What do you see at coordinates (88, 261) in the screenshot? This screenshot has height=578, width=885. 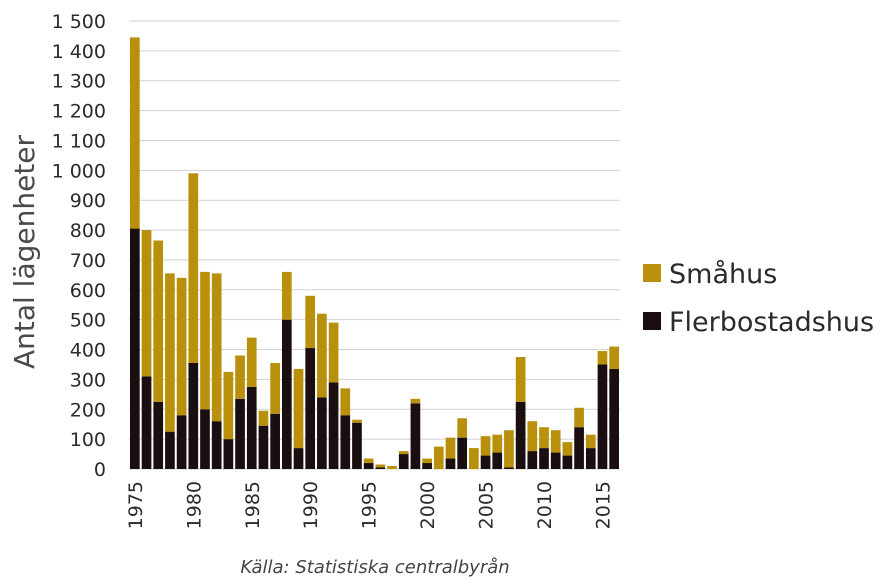 I see `y-tick-label: 700` at bounding box center [88, 261].